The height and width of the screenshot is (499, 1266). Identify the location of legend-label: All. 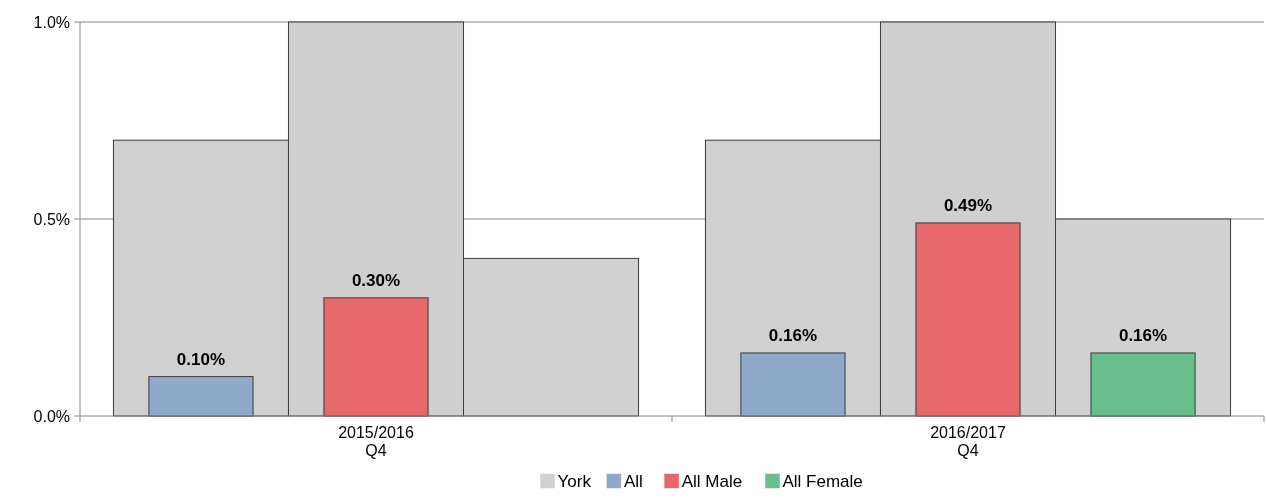
(633, 481).